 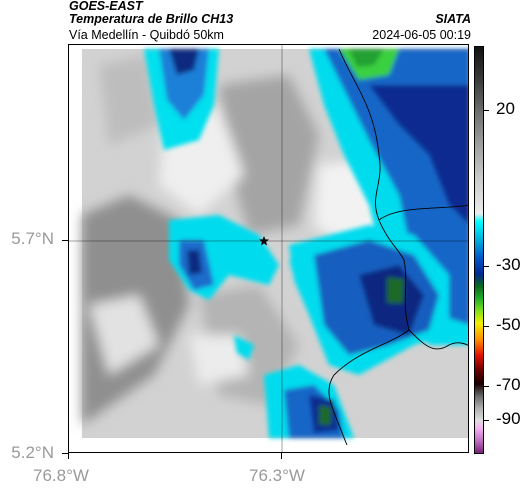 I want to click on star-icon, so click(x=264, y=241).